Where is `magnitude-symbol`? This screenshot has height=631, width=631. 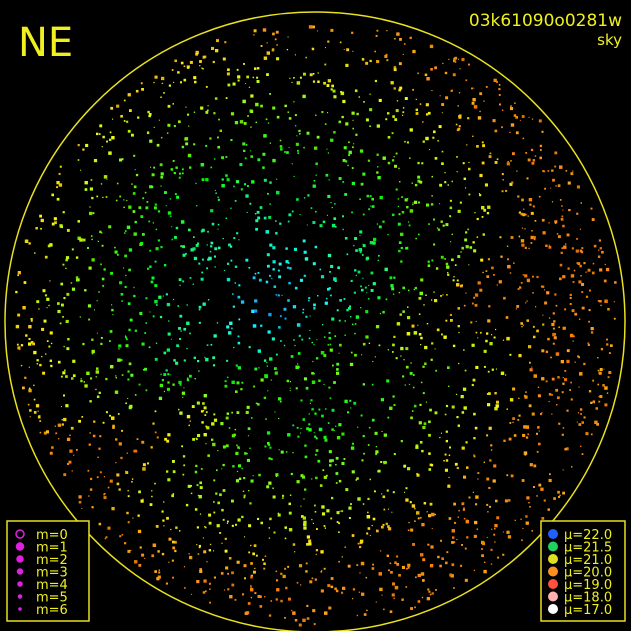
magnitude-symbol is located at coordinates (20, 571).